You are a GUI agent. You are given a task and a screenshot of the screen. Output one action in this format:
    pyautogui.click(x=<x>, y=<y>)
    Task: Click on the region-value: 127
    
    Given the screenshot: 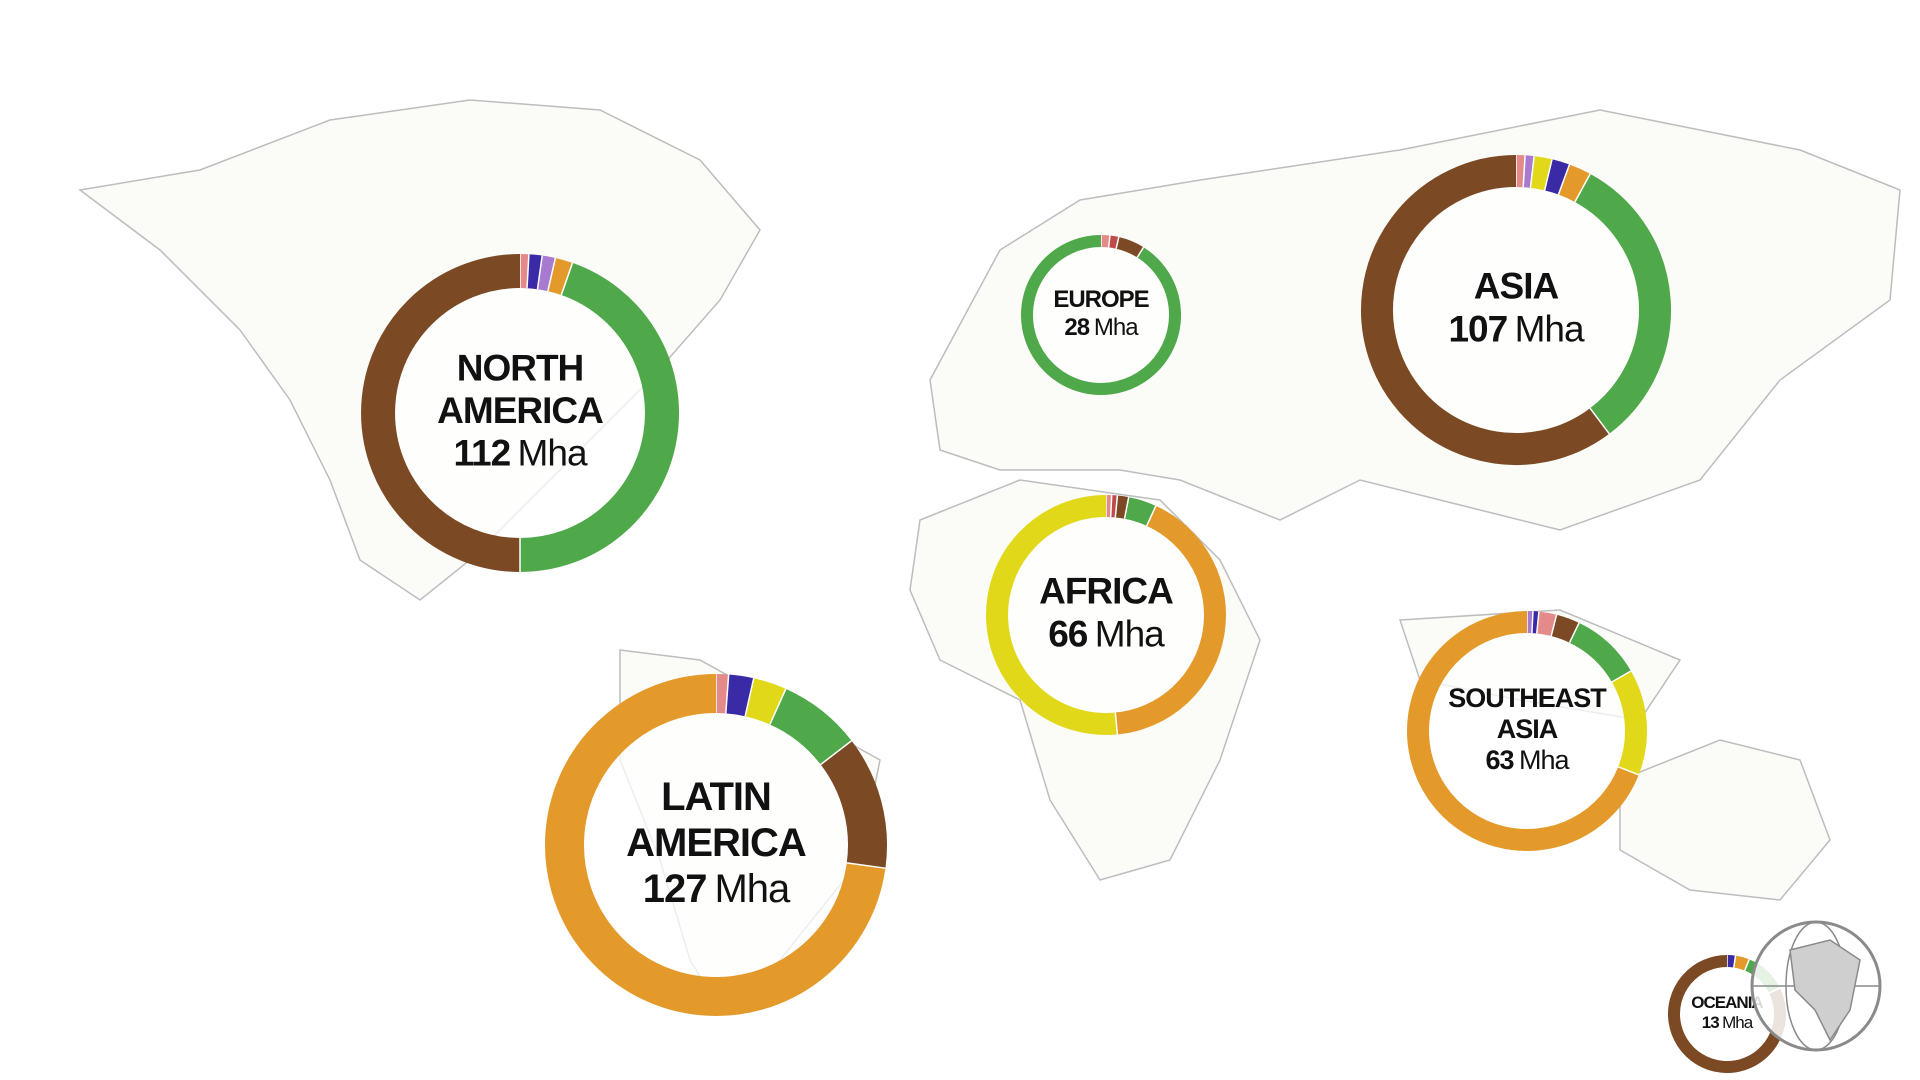 What is the action you would take?
    pyautogui.click(x=675, y=889)
    